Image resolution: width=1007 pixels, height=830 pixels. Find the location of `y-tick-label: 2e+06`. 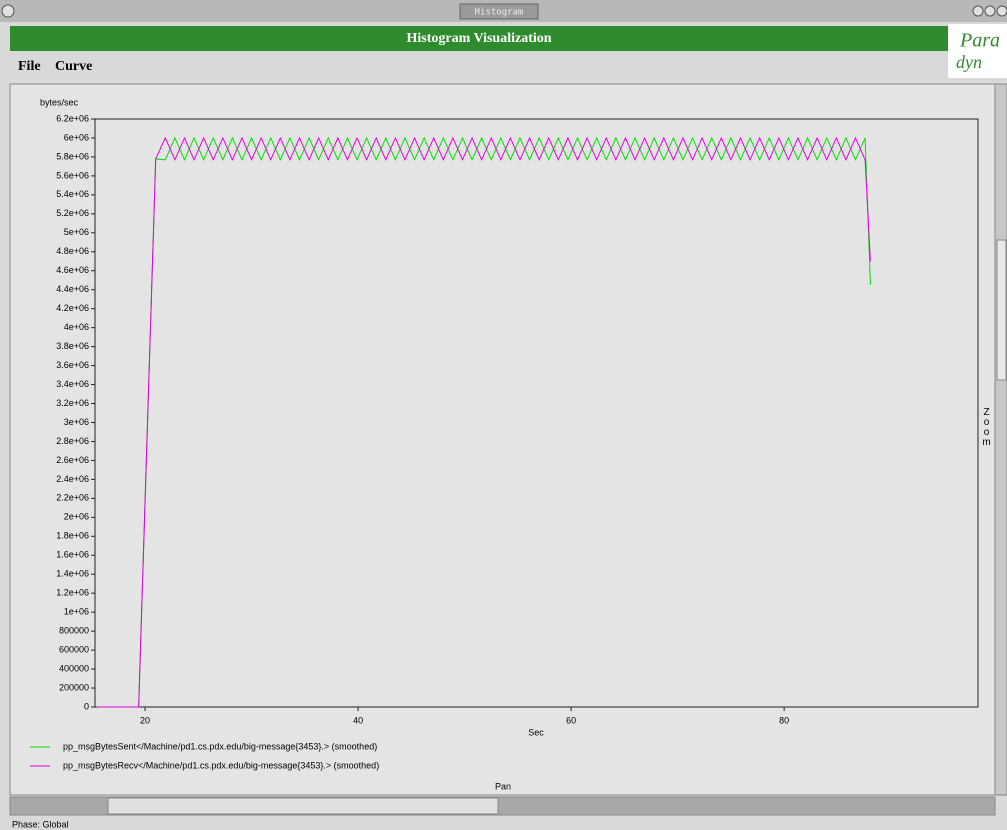

y-tick-label: 2e+06 is located at coordinates (76, 517).